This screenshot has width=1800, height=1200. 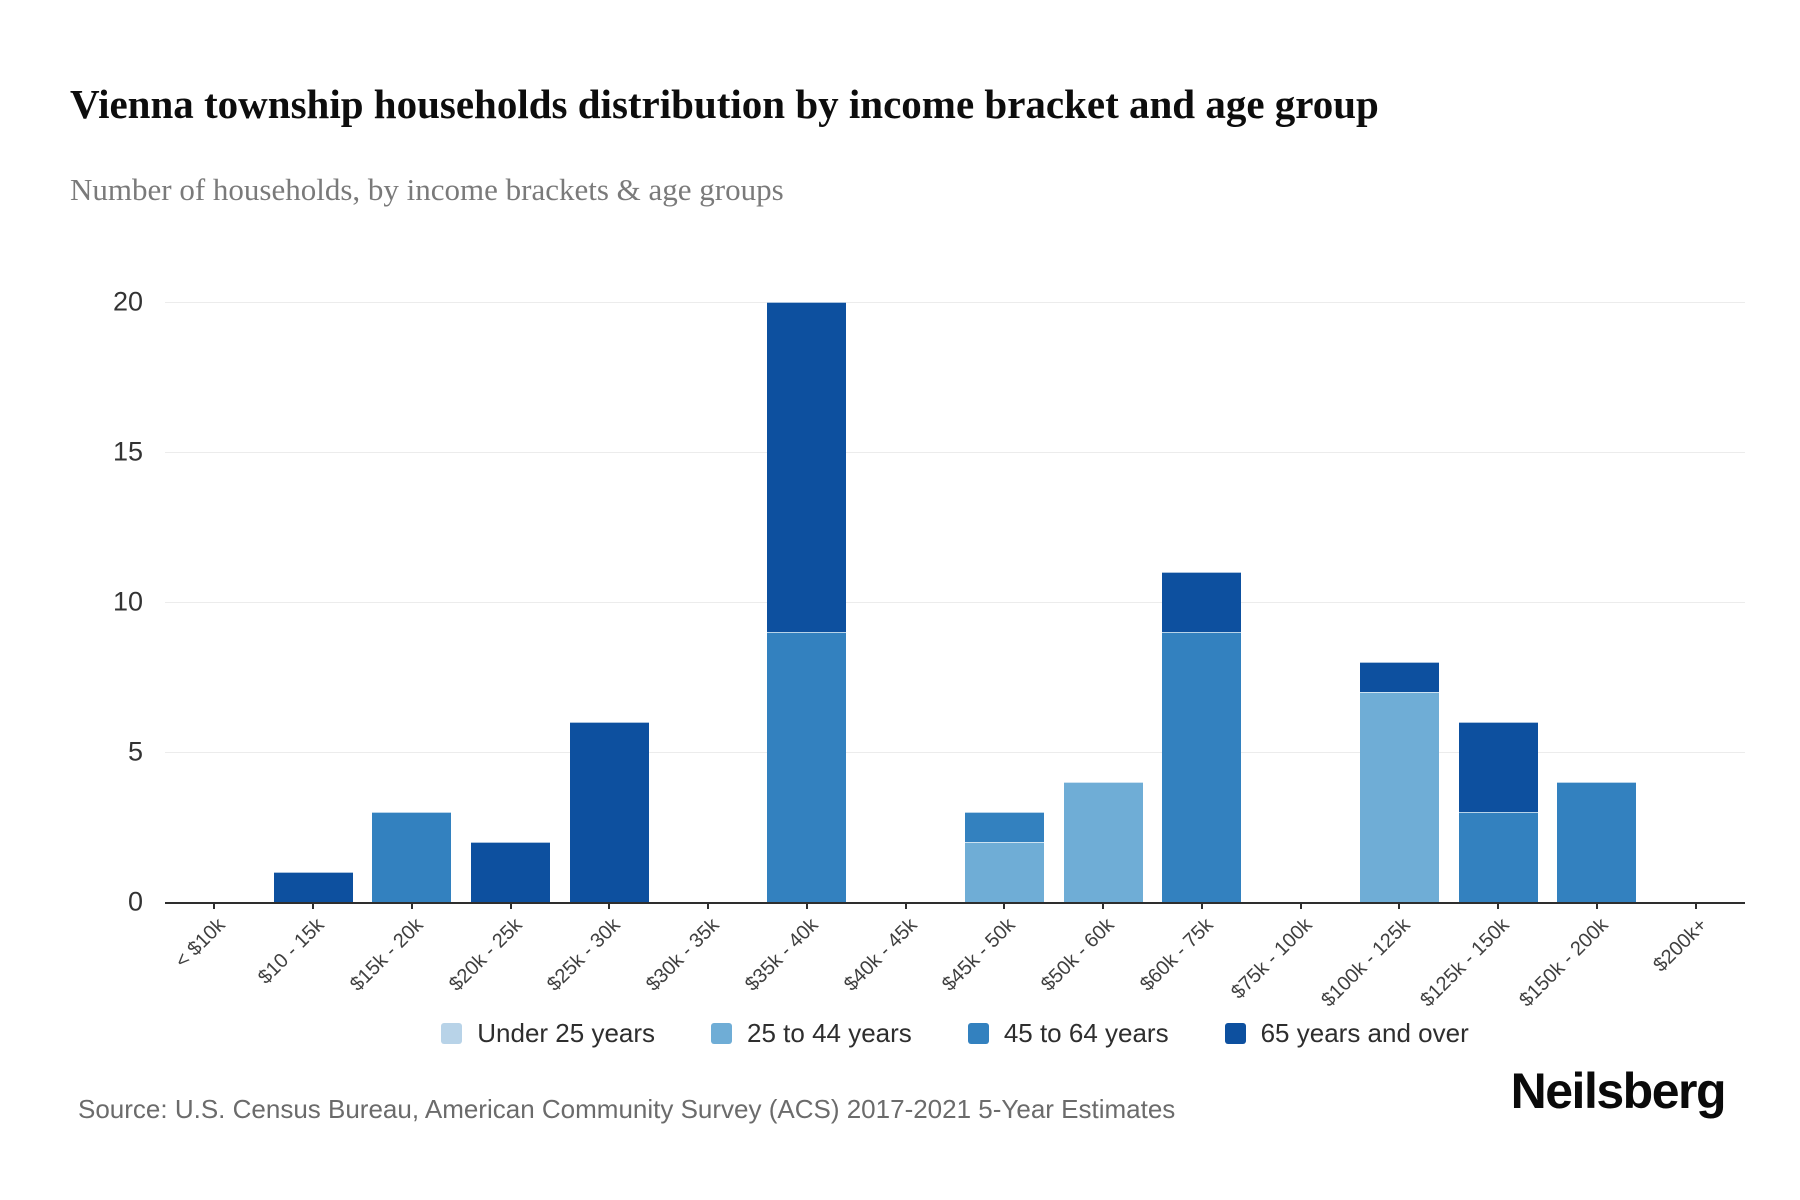 What do you see at coordinates (1680, 945) in the screenshot?
I see `x-tick-label: $200k+` at bounding box center [1680, 945].